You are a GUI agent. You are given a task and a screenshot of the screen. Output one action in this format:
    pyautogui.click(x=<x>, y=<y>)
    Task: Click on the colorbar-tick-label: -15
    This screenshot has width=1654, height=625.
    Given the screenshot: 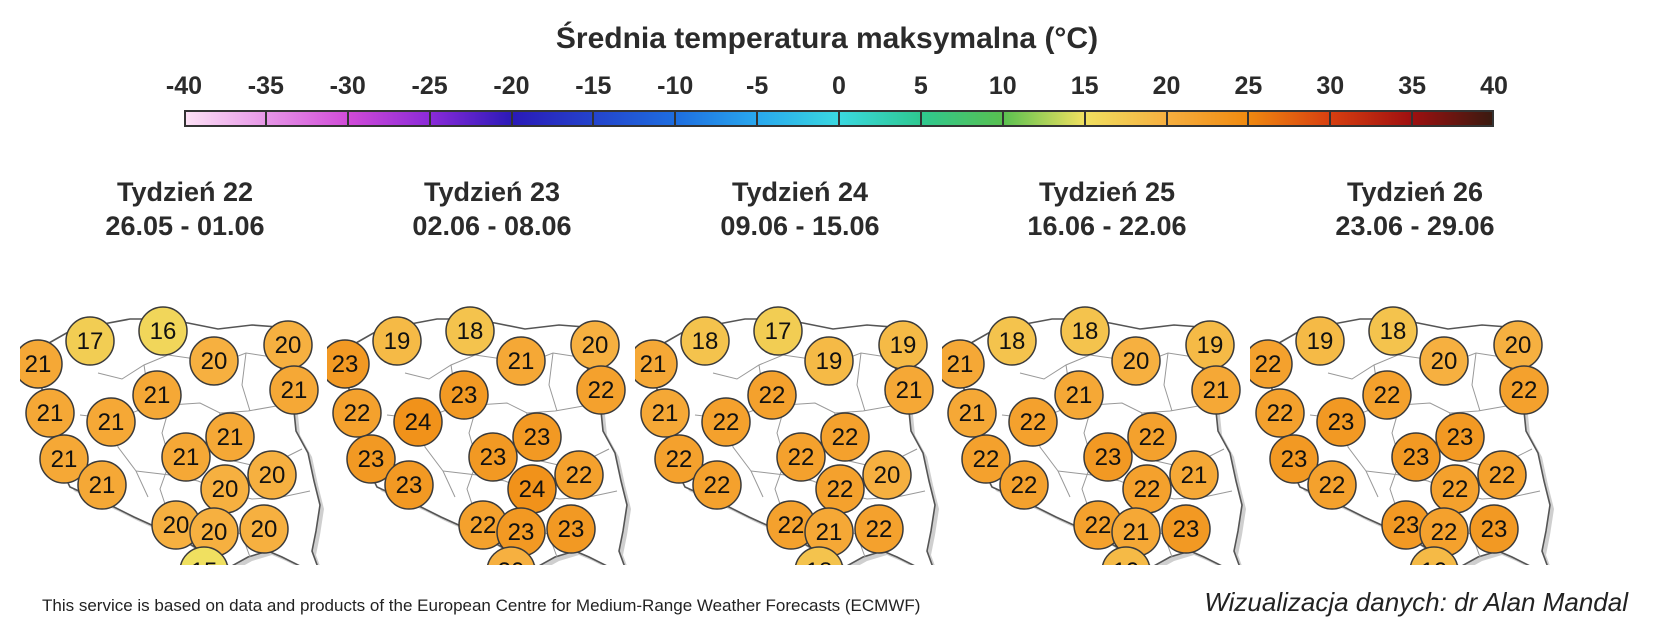 What is the action you would take?
    pyautogui.click(x=593, y=86)
    